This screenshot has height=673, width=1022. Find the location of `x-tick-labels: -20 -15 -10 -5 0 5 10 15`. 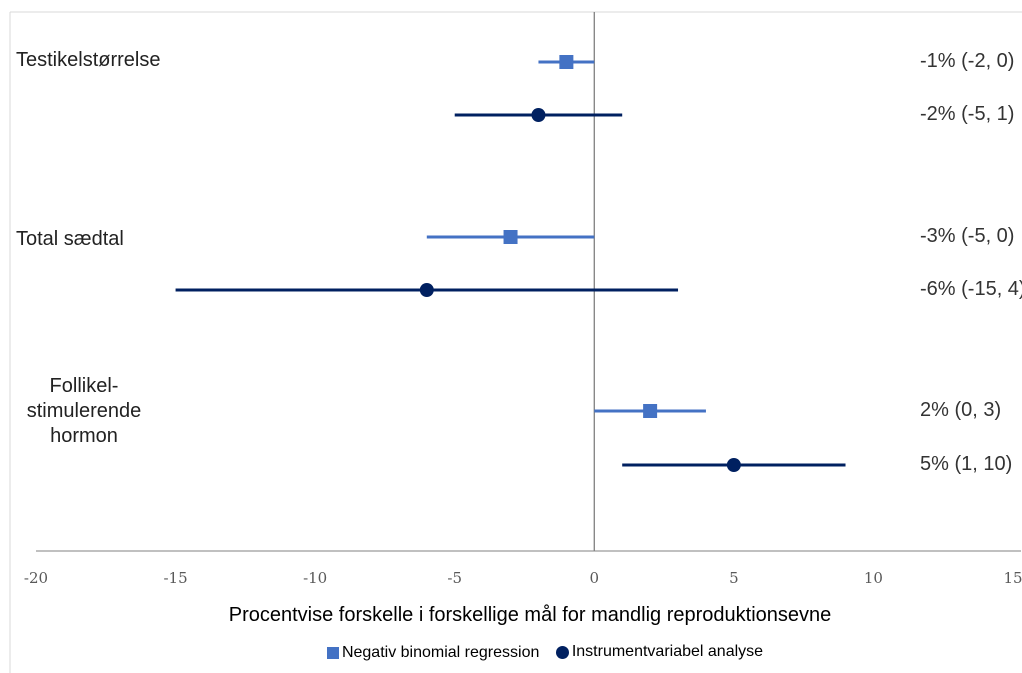

x-tick-labels: -20 -15 -10 -5 0 5 10 15 is located at coordinates (523, 578).